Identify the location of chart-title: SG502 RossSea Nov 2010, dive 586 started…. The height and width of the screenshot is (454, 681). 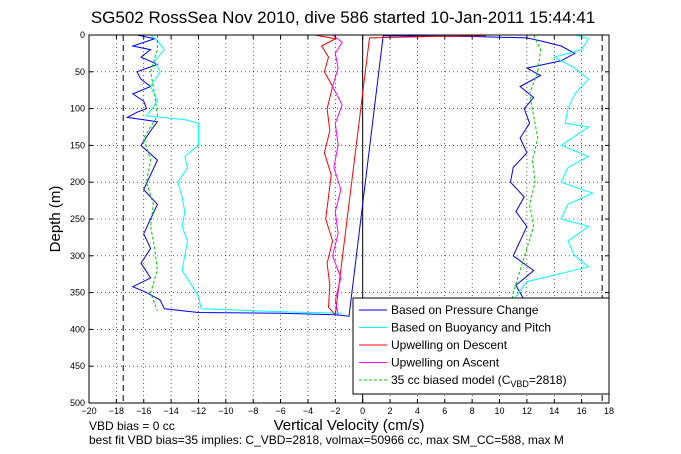
(343, 17).